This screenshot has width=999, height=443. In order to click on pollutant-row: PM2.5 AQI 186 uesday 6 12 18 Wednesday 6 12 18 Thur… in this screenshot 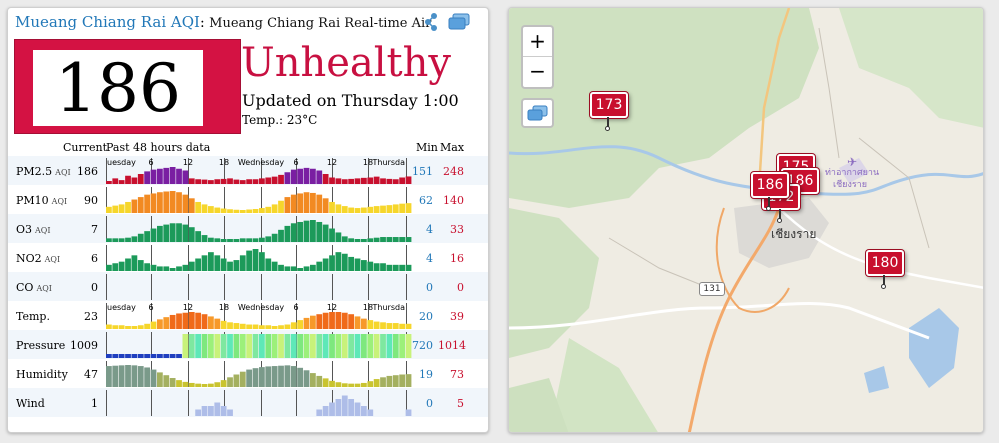, I will do `click(248, 170)`.